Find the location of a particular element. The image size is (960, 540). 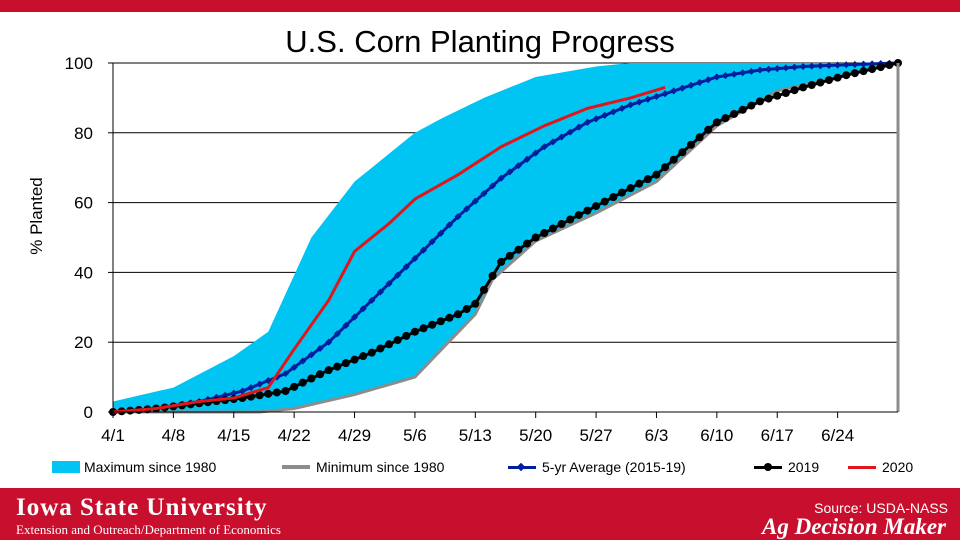

legend-swatch-max is located at coordinates (66, 467).